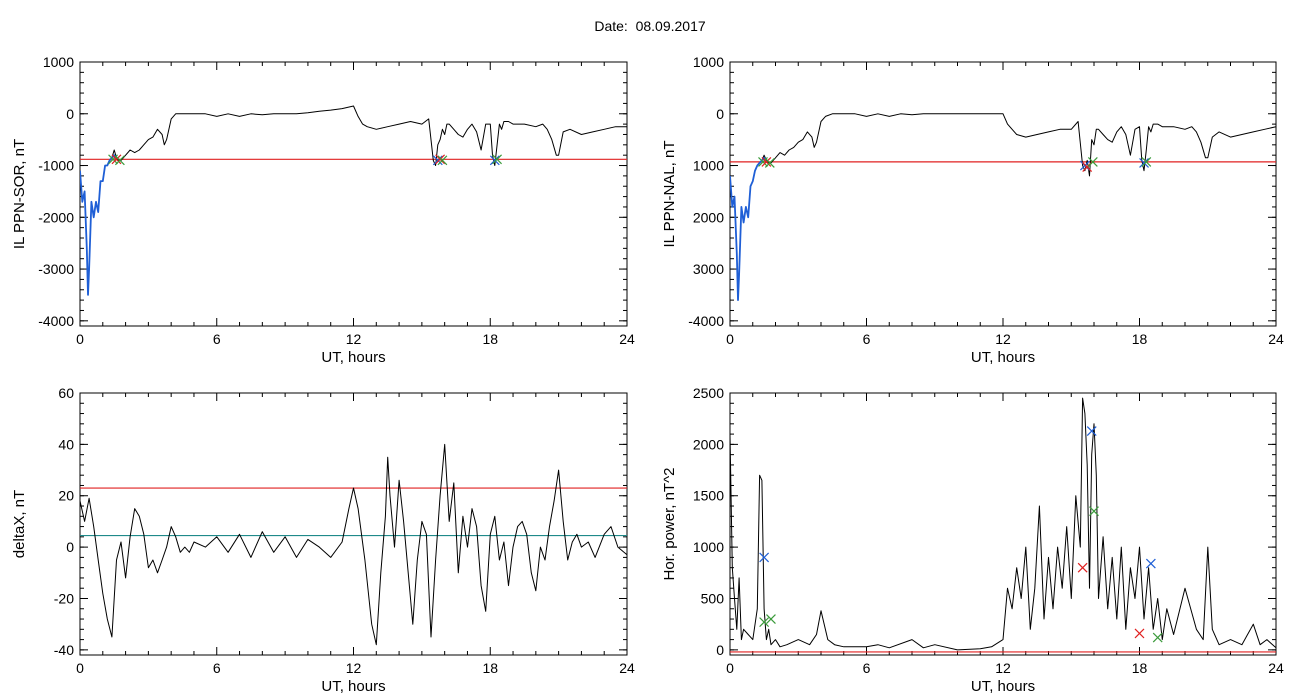 The image size is (1300, 700). What do you see at coordinates (708, 496) in the screenshot?
I see `y-tick-label: 1500` at bounding box center [708, 496].